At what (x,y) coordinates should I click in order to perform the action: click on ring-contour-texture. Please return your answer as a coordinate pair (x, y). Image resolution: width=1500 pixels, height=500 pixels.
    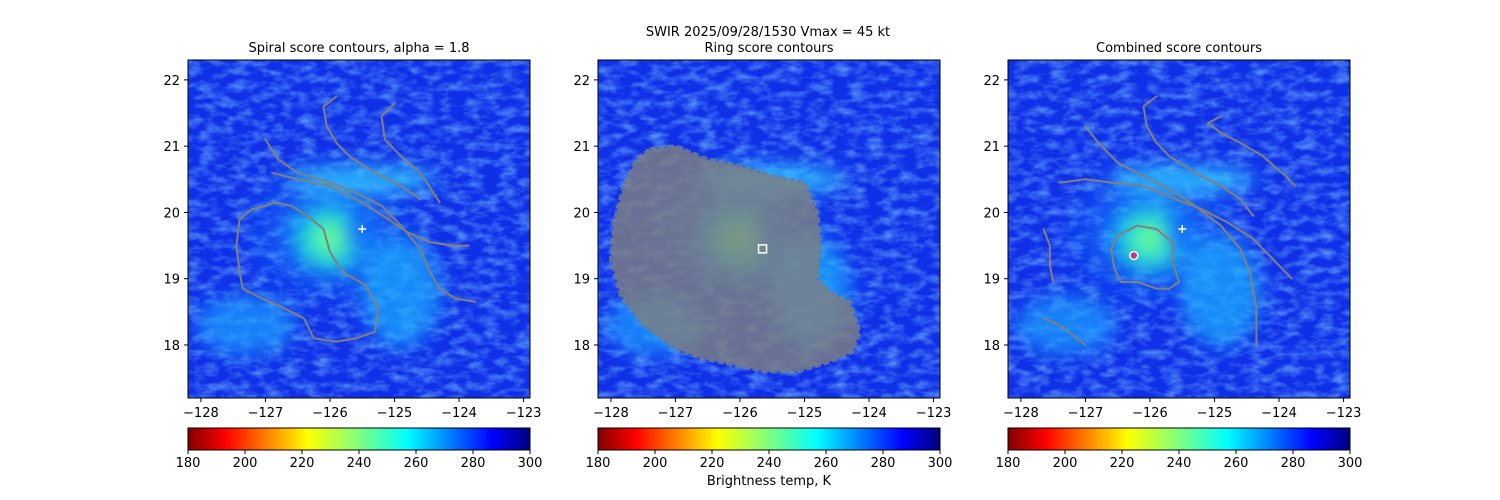
    Looking at the image, I should click on (735, 259).